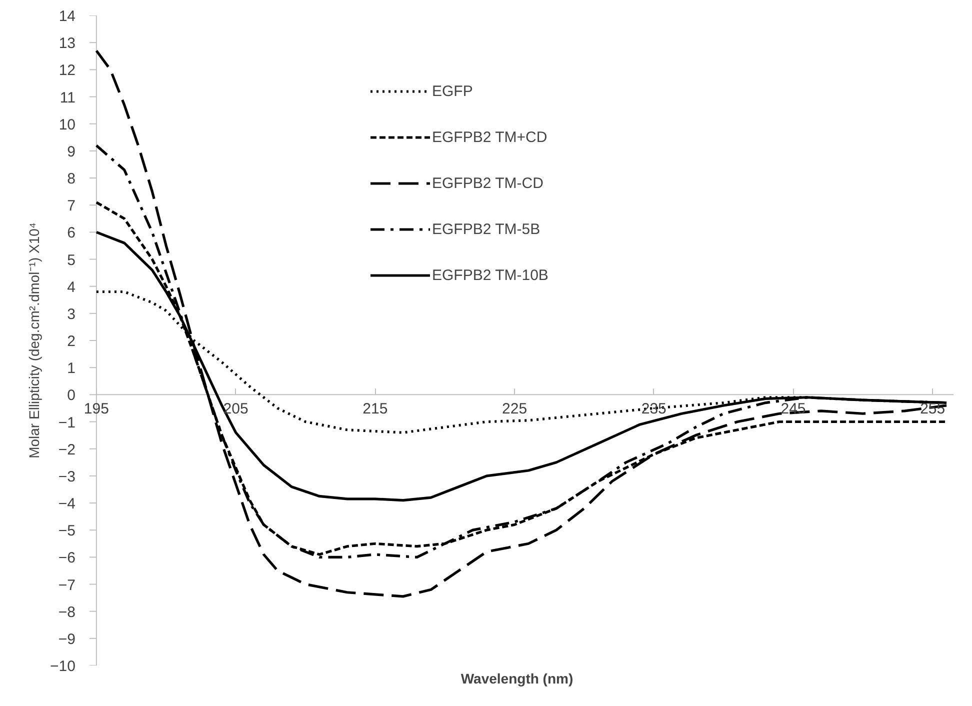  What do you see at coordinates (67, 558) in the screenshot?
I see `y-tick-label: −6` at bounding box center [67, 558].